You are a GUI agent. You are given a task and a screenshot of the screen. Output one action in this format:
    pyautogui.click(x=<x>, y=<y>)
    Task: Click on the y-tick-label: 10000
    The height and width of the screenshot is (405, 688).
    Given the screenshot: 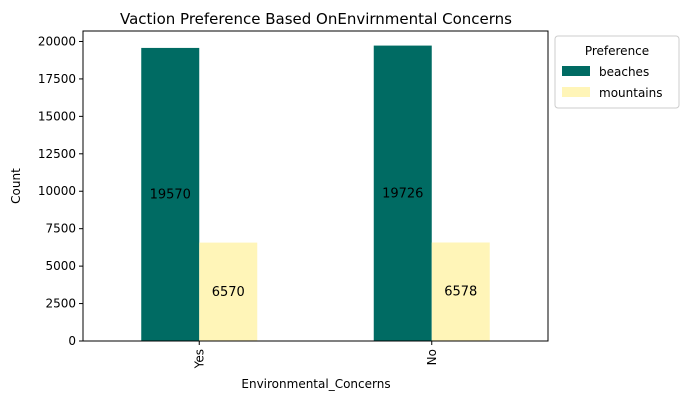 What is the action you would take?
    pyautogui.click(x=57, y=191)
    